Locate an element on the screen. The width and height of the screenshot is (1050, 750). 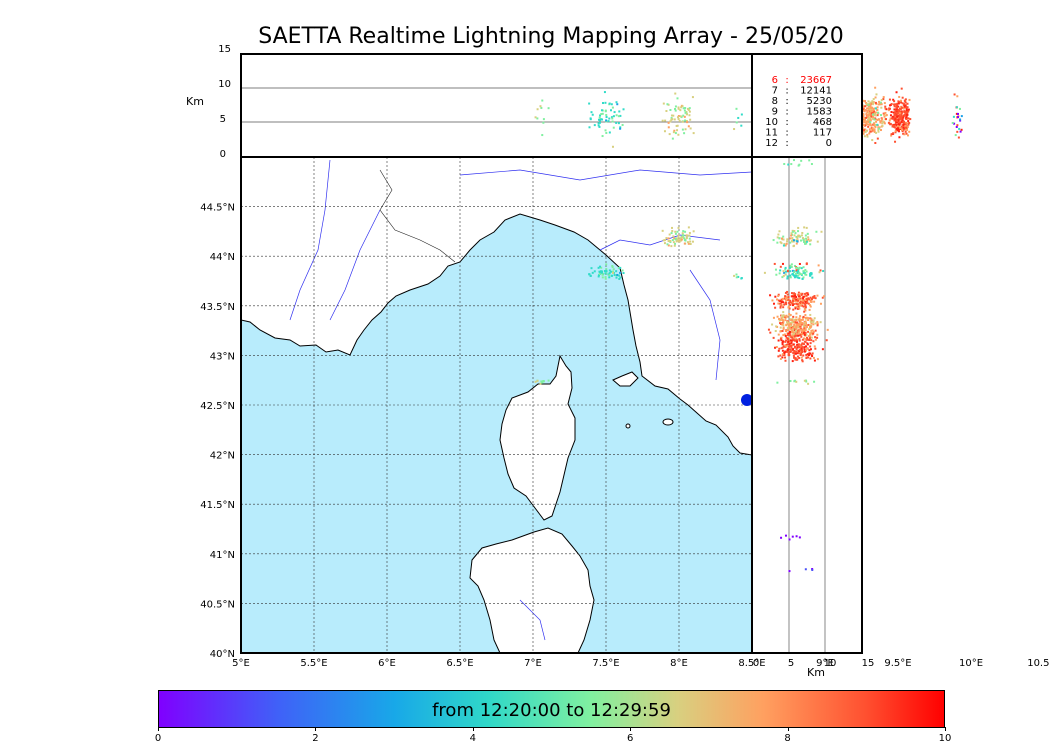
river-tiber is located at coordinates (705, 325).